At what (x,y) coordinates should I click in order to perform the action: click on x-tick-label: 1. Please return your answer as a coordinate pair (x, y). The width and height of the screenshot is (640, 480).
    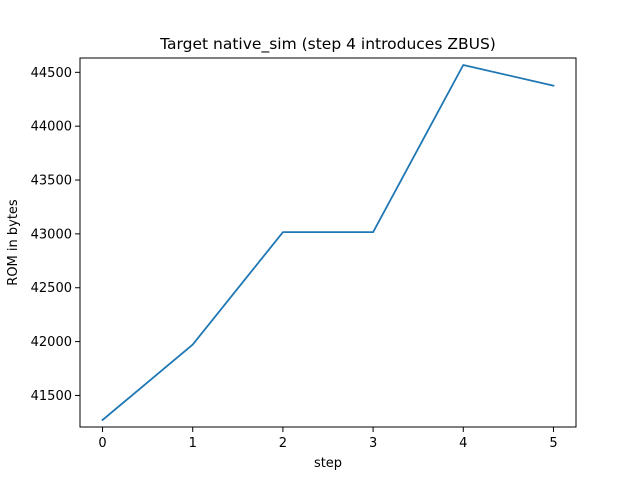
    Looking at the image, I should click on (193, 443).